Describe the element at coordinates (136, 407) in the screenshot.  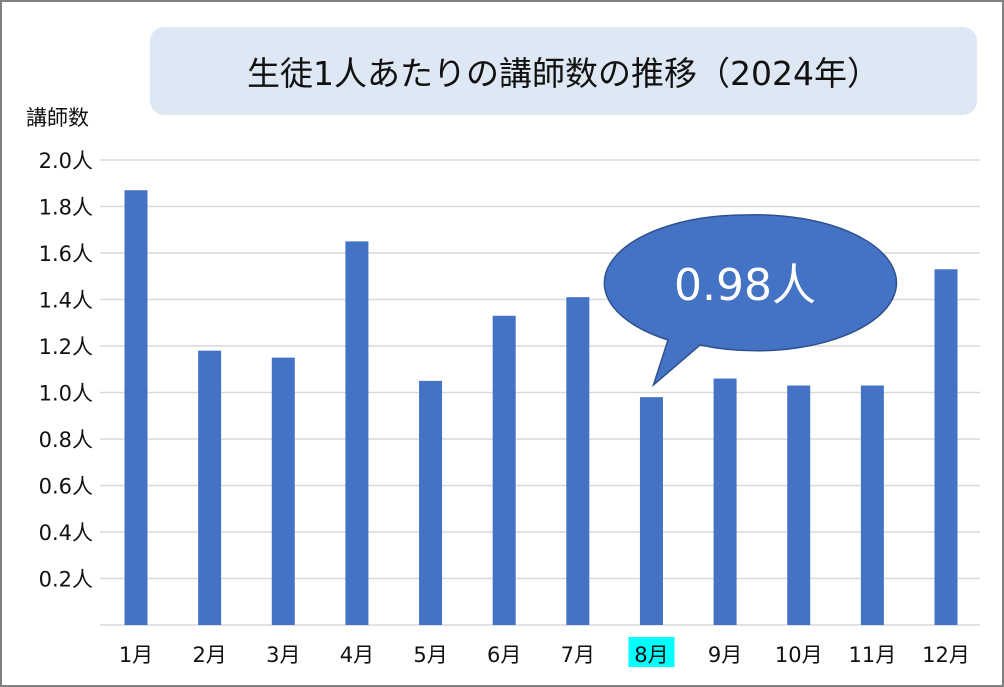
I see `bar-1月` at that location.